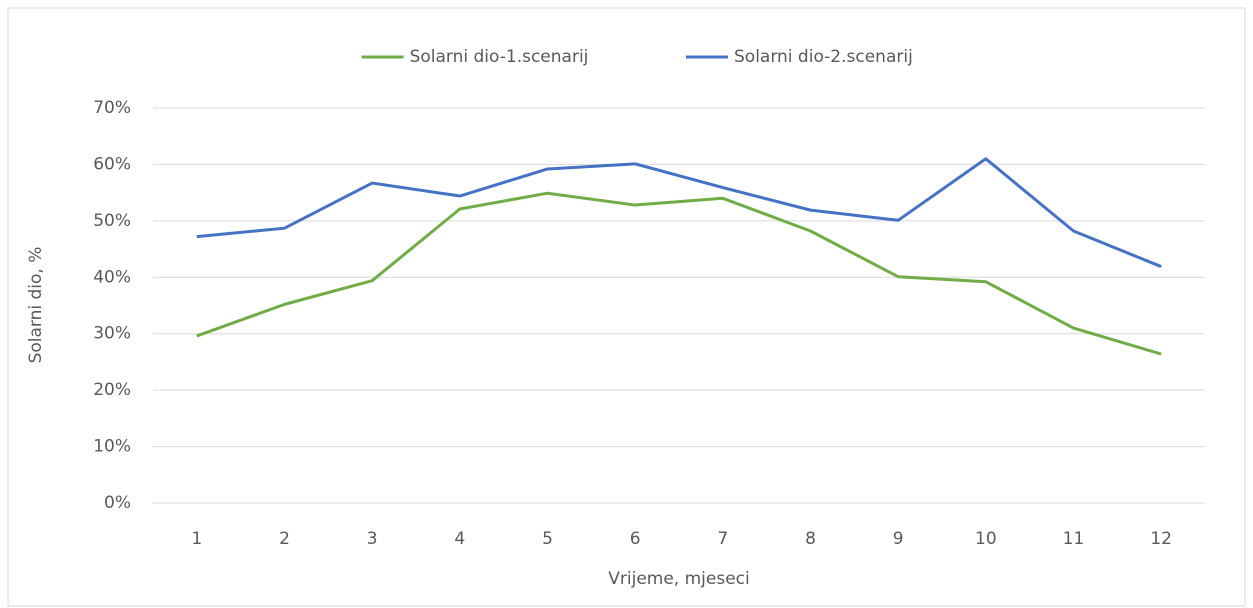 This screenshot has width=1253, height=608. I want to click on y-tick-label: 60%, so click(112, 164).